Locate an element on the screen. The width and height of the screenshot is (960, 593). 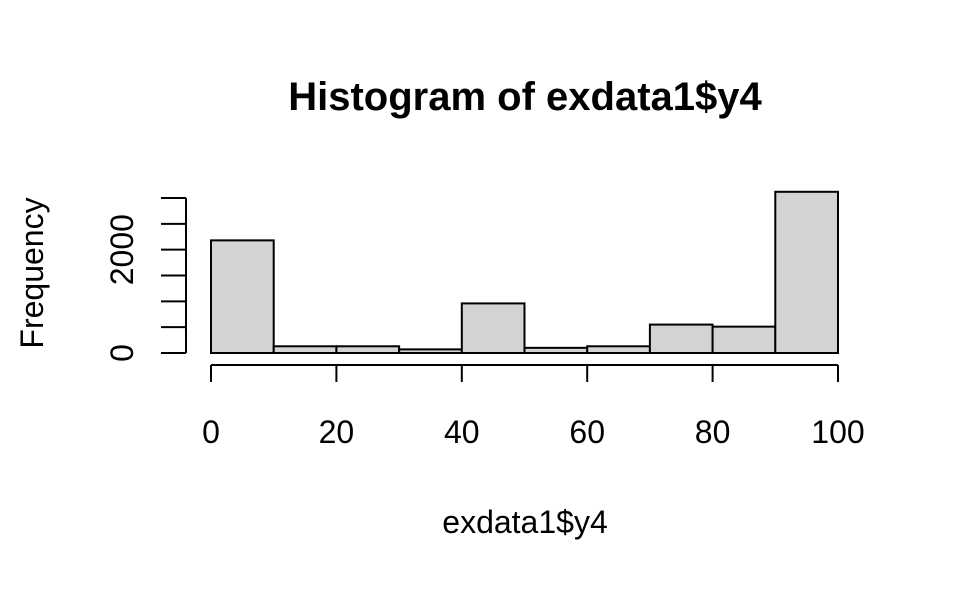
x-tick-label: 80 is located at coordinates (713, 432).